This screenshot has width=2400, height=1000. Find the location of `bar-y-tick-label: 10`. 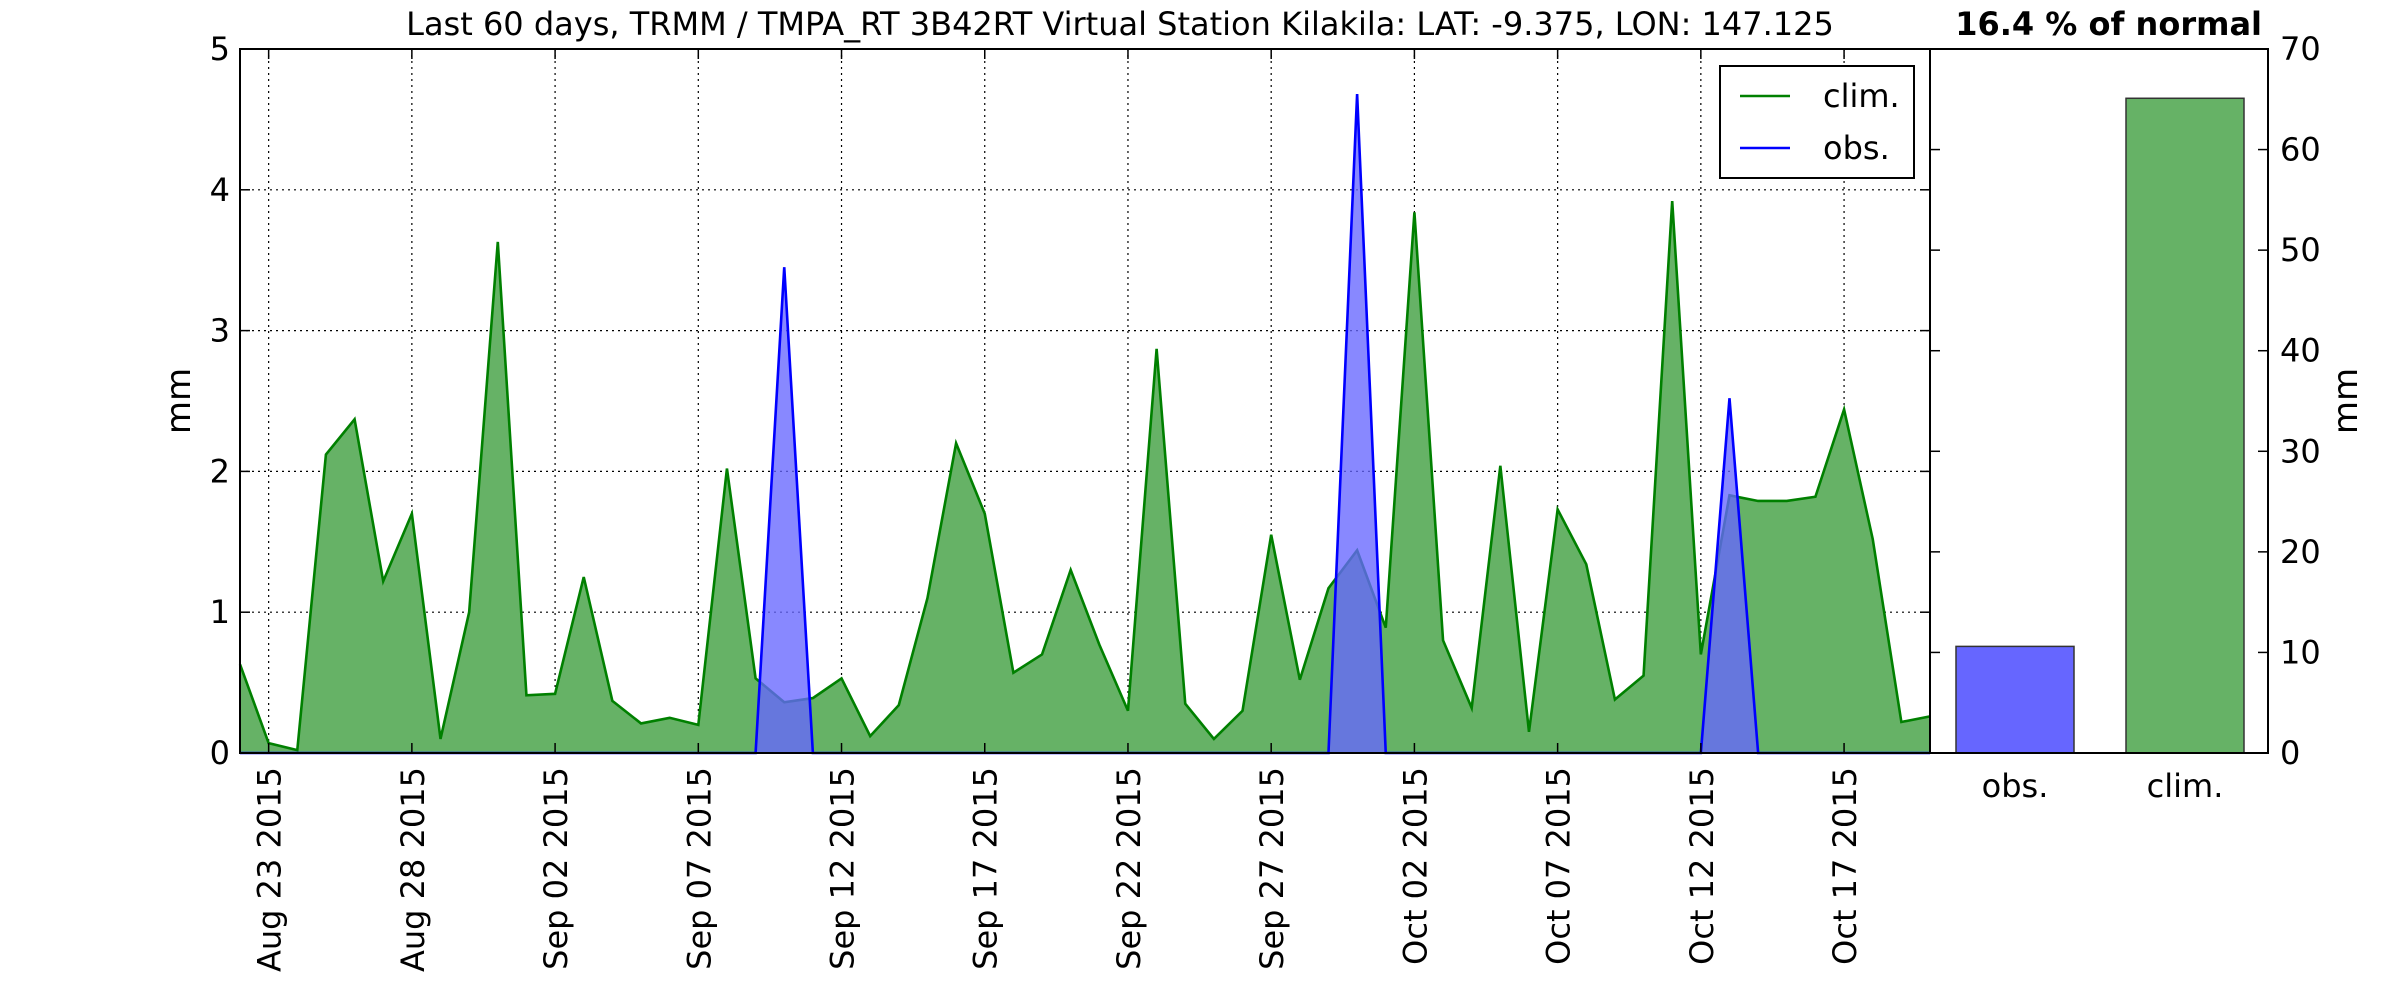

bar-y-tick-label: 10 is located at coordinates (2300, 652).